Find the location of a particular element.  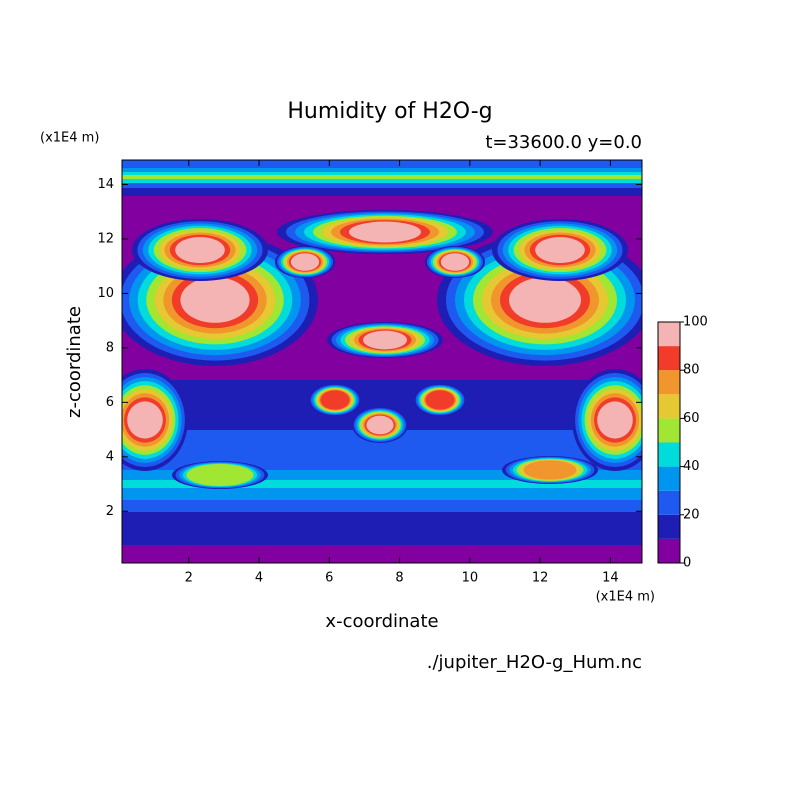

y-tick-label: 10 is located at coordinates (105, 293).